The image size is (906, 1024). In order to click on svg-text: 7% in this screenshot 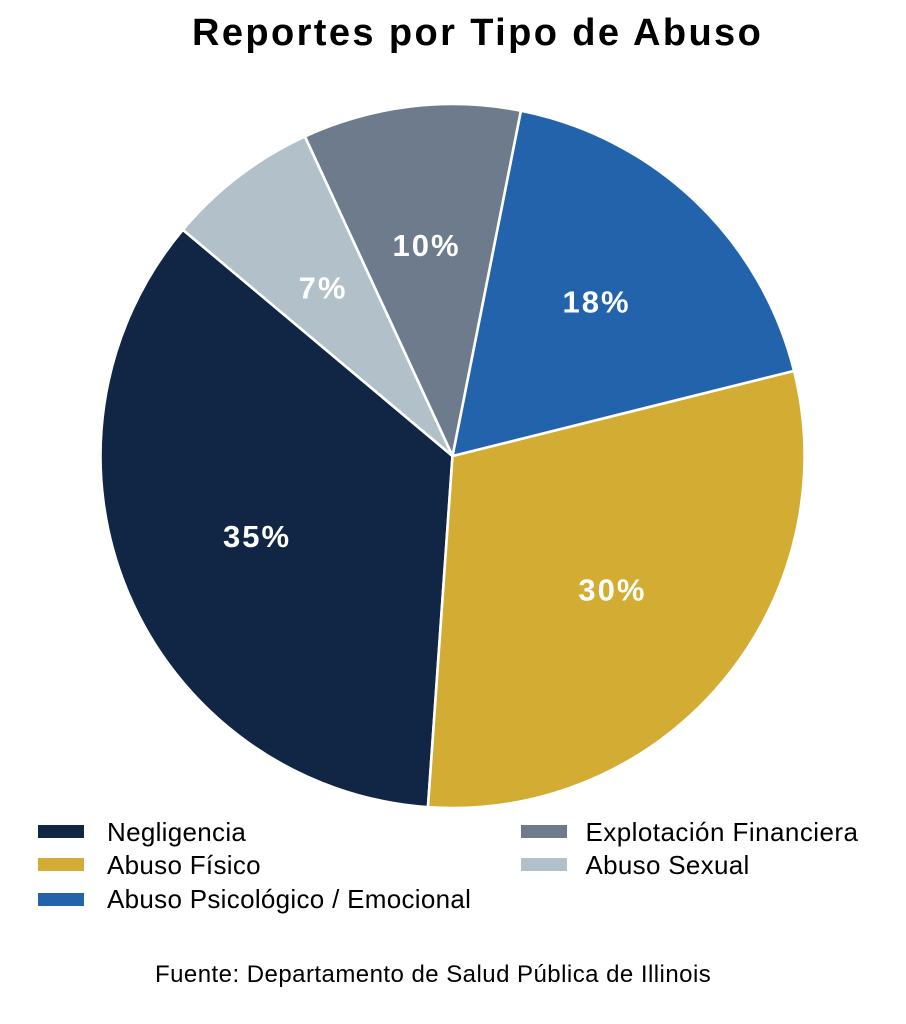, I will do `click(323, 288)`.